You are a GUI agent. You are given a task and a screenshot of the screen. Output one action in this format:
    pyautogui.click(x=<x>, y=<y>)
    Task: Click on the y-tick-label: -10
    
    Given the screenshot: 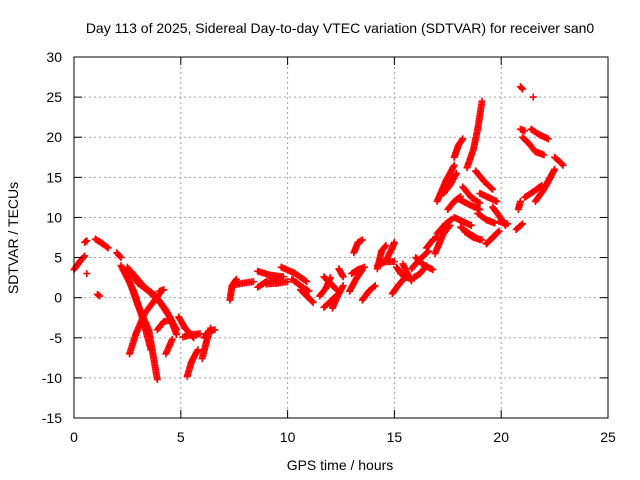 What is the action you would take?
    pyautogui.click(x=52, y=378)
    